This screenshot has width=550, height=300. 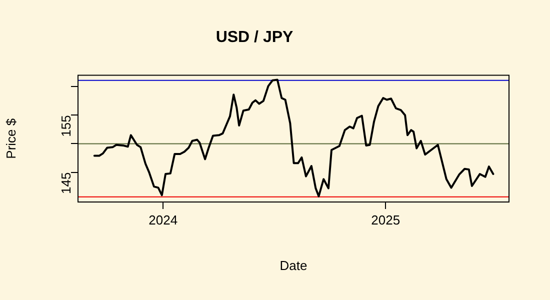 I want to click on x-tick-label: 2024, so click(x=163, y=220).